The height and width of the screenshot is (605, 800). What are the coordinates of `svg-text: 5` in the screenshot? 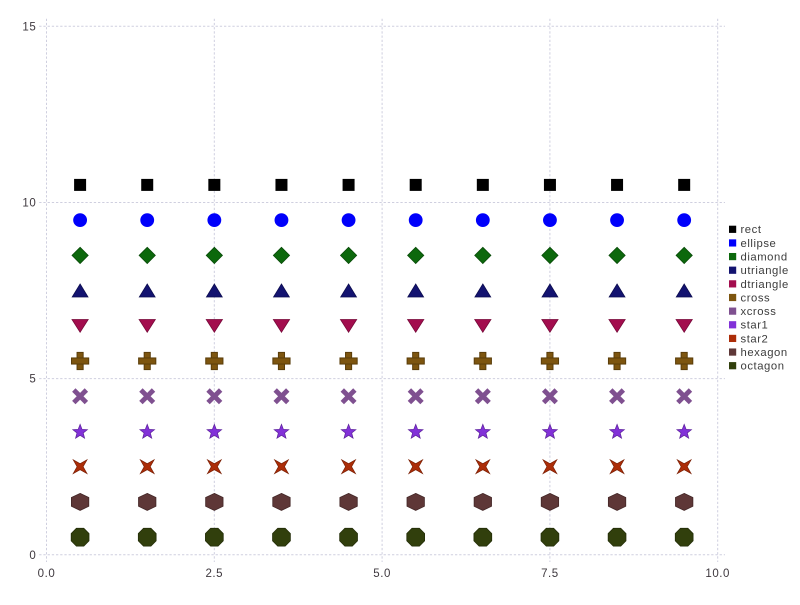 It's located at (32, 380).